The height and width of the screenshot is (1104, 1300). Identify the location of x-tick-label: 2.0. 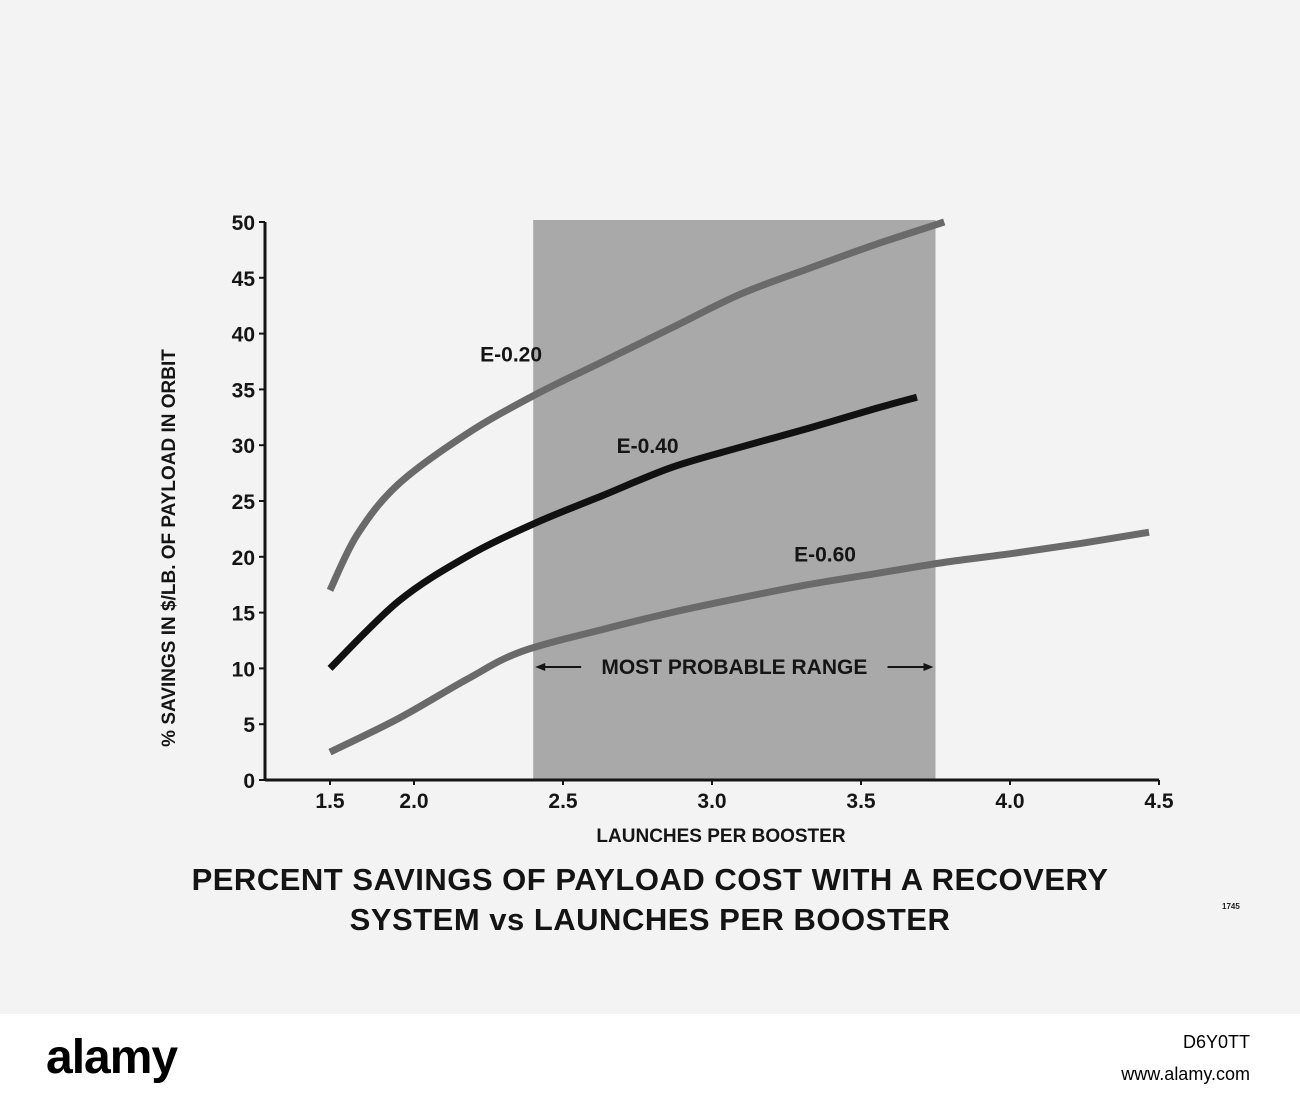
(413, 801).